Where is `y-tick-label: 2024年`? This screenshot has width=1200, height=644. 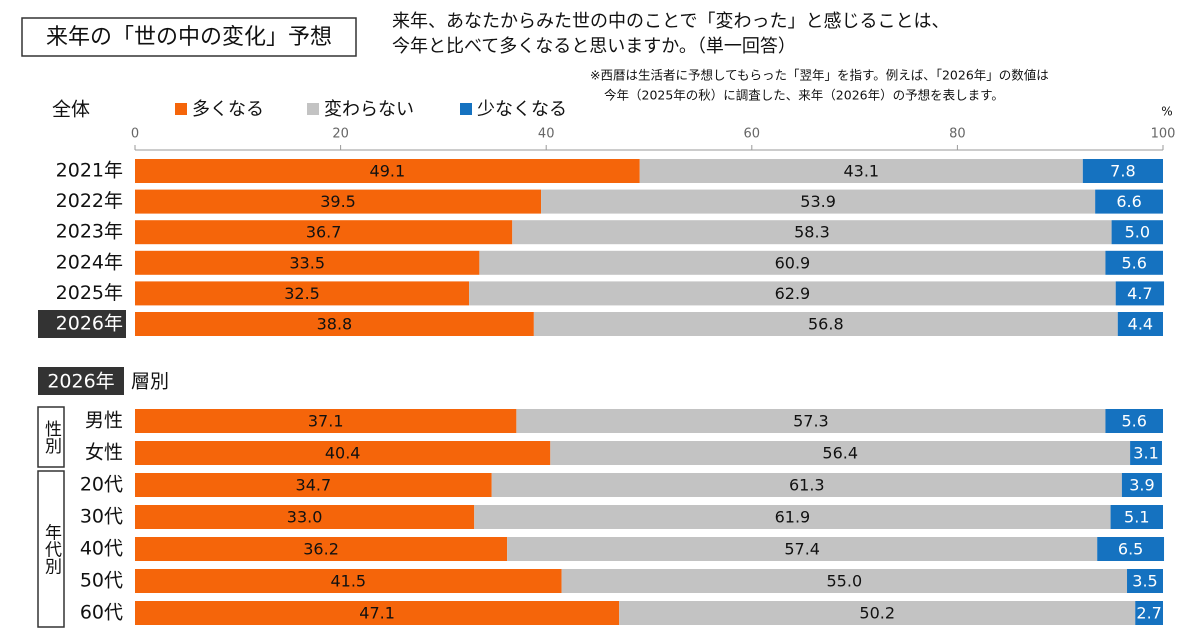 y-tick-label: 2024年 is located at coordinates (89, 262).